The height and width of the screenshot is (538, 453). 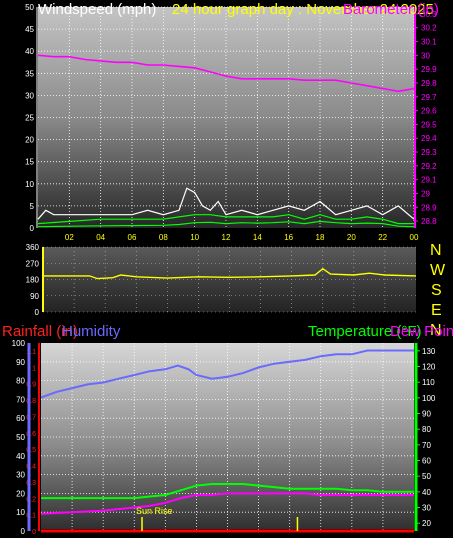 I want to click on direction-y-ticks: 0 90 180 270 360, so click(x=33, y=280).